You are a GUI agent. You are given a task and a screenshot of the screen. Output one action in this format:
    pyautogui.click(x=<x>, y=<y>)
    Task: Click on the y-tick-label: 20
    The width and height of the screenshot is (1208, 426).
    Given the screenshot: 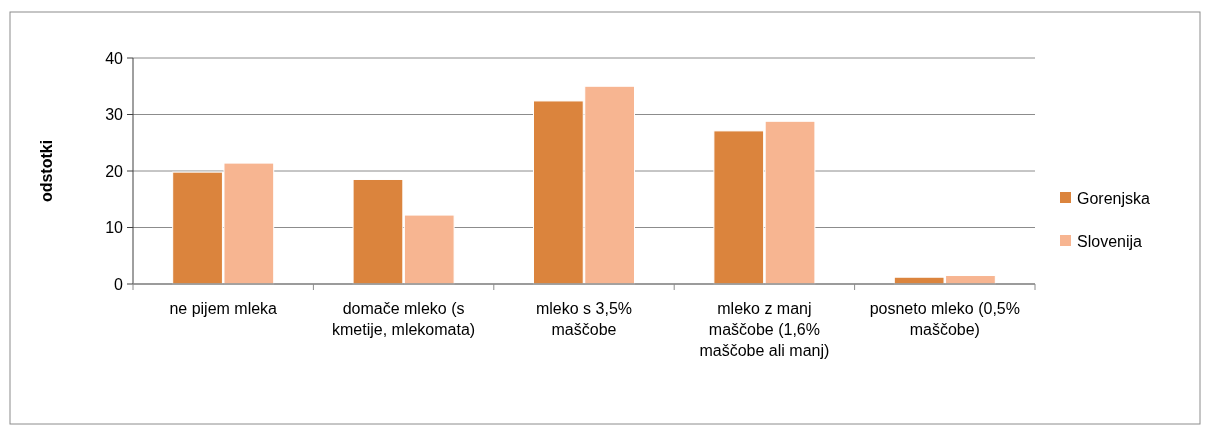 What is the action you would take?
    pyautogui.click(x=114, y=171)
    